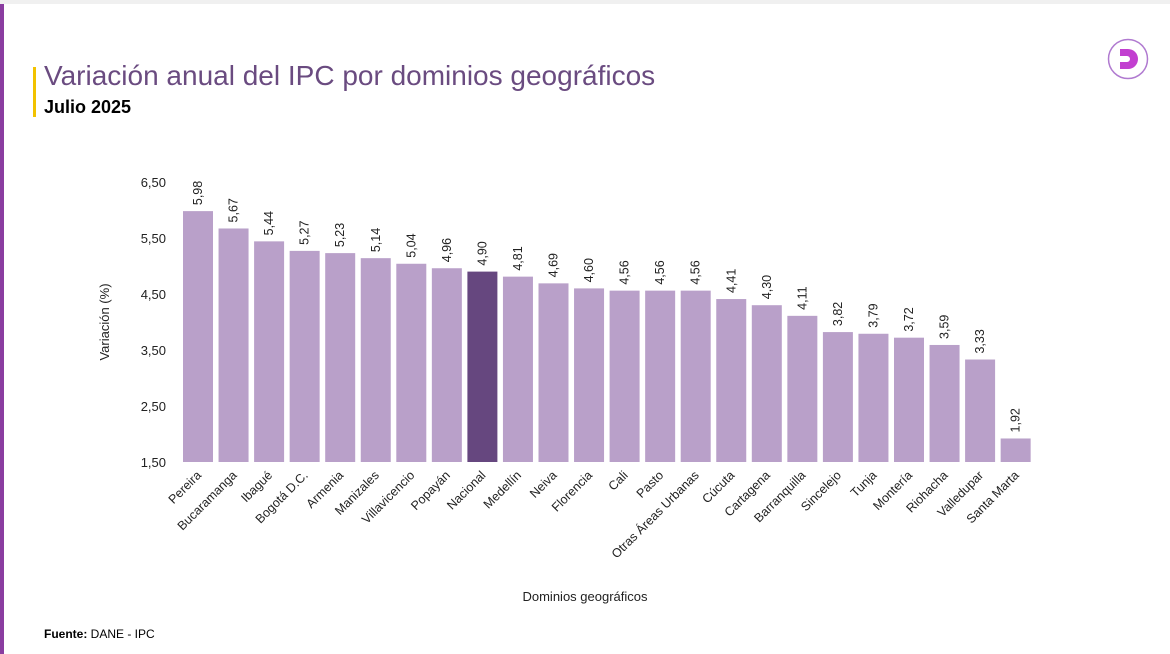 The image size is (1170, 654). Describe the element at coordinates (66, 634) in the screenshot. I see `source-label: Fuente:` at that location.